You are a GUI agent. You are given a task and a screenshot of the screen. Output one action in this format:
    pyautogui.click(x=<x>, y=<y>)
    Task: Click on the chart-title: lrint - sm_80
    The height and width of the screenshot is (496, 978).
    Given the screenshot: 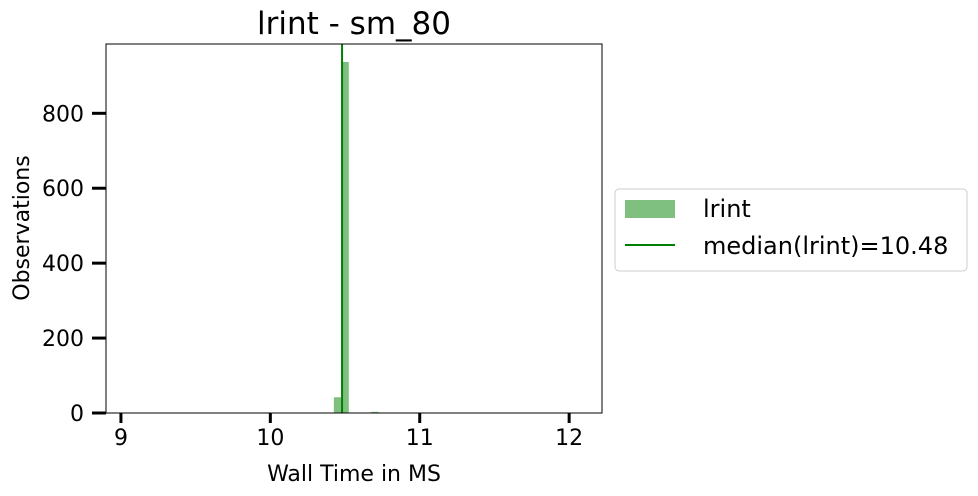 What is the action you would take?
    pyautogui.click(x=354, y=24)
    